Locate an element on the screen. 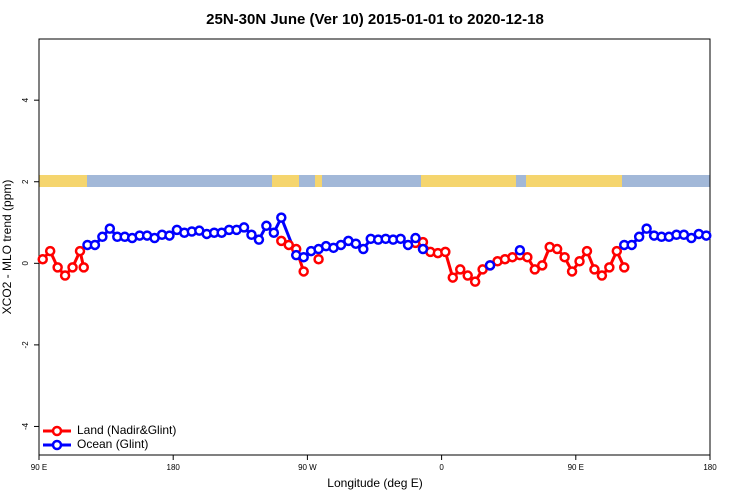 The width and height of the screenshot is (750, 500). x-tick-label: 0 is located at coordinates (441, 467).